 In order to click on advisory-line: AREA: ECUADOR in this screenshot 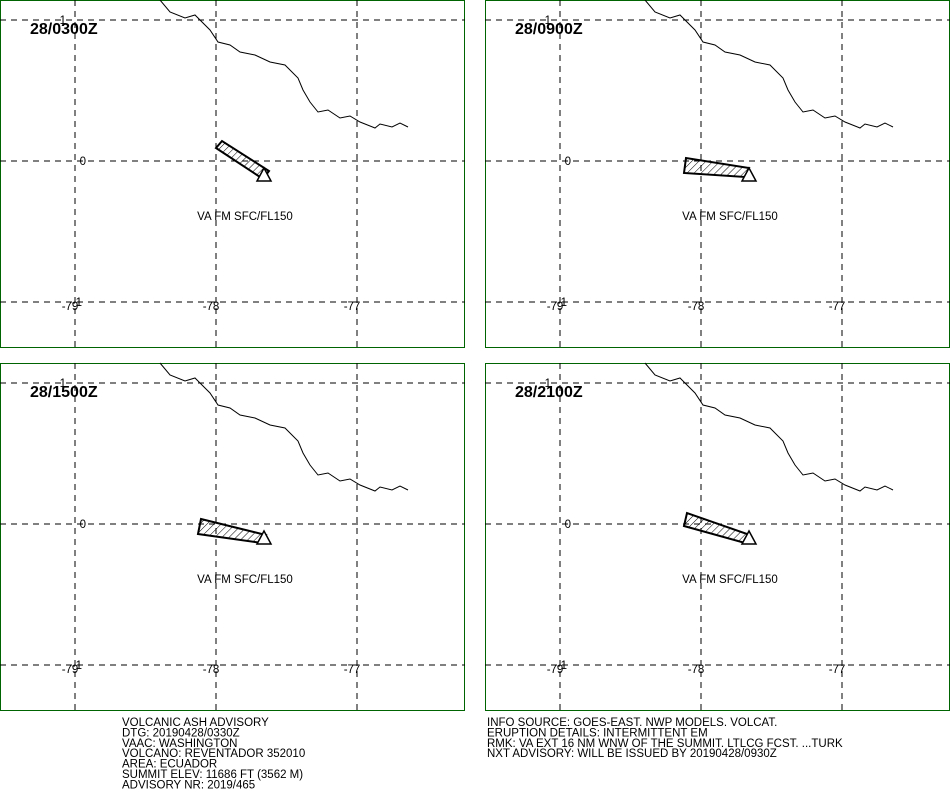, I will do `click(169, 765)`.